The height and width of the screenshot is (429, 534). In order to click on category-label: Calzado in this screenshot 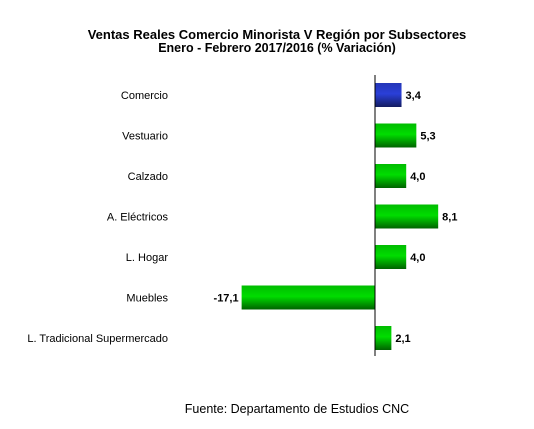, I will do `click(148, 177)`.